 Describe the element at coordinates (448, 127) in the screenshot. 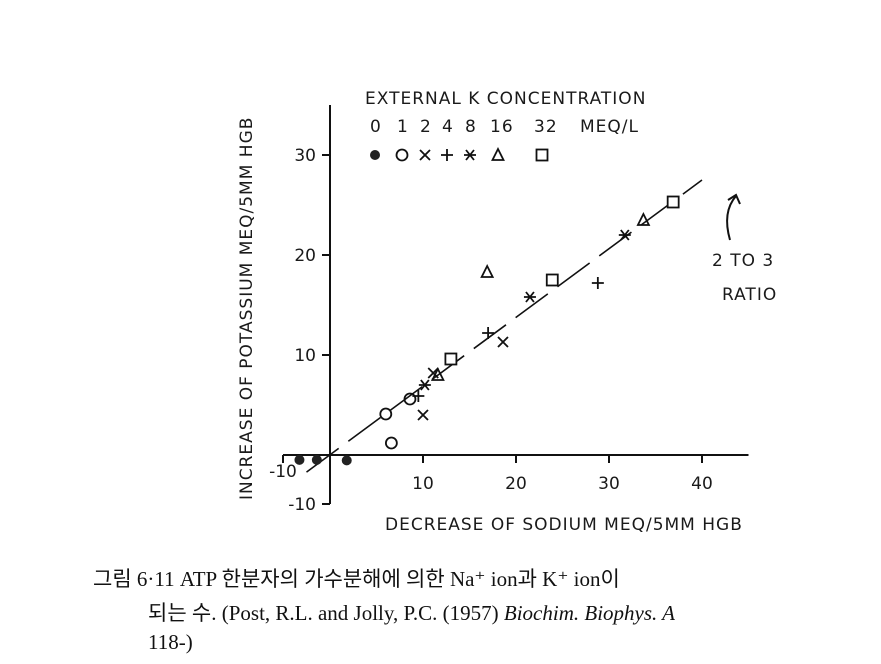

I see `legend-concentration-4: 4` at that location.